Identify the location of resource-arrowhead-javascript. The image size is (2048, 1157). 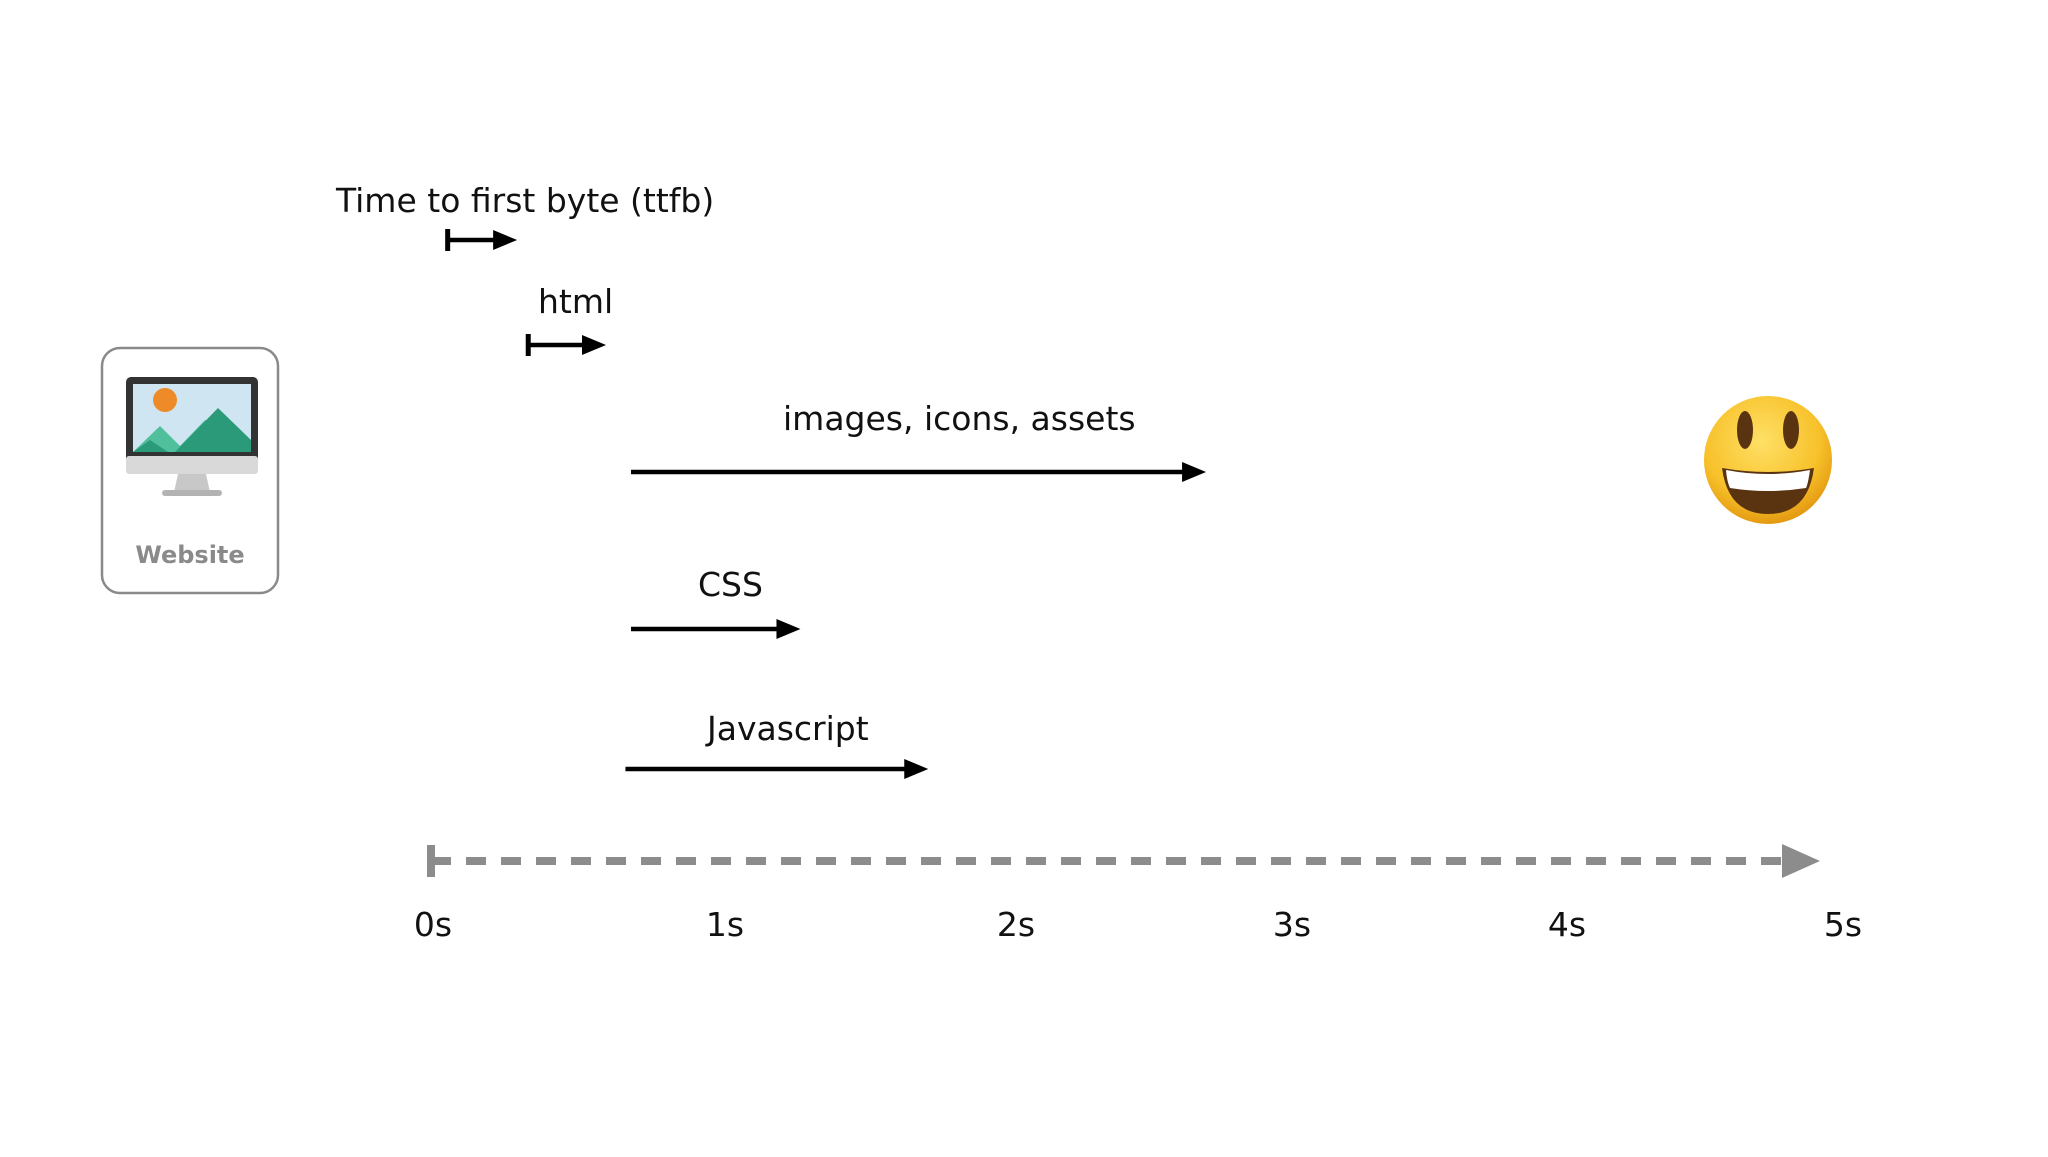
(916, 769).